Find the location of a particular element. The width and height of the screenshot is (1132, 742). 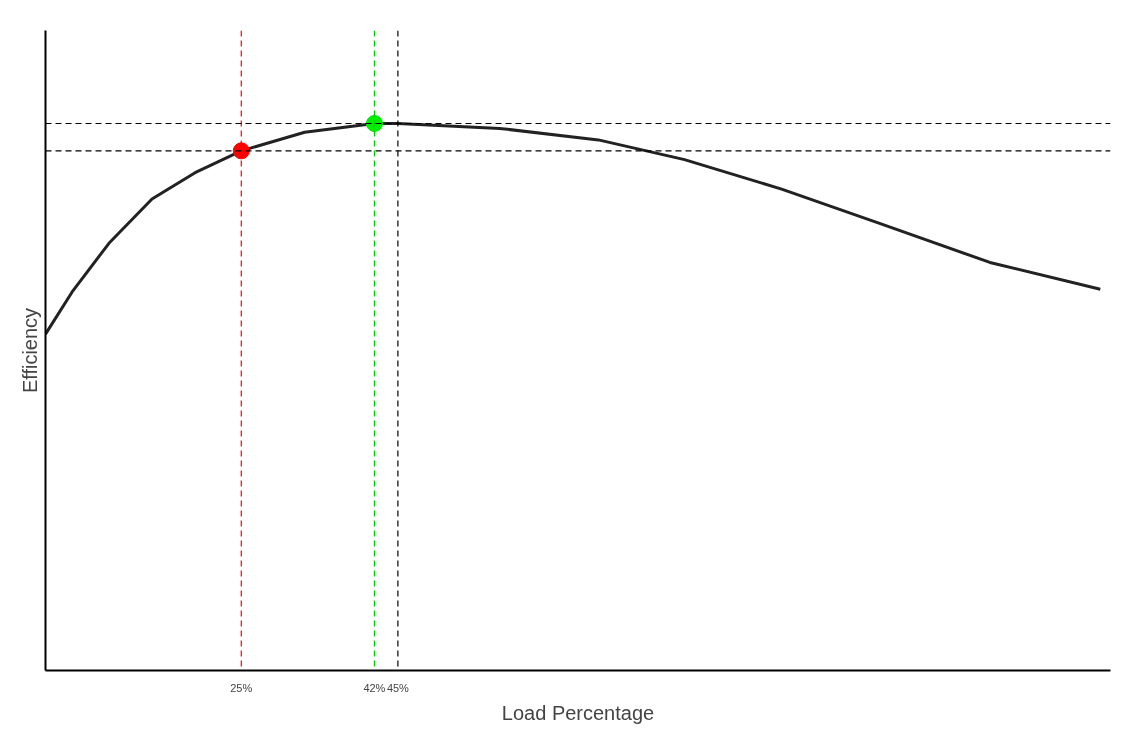

x-tick-label: 25% is located at coordinates (241, 687).